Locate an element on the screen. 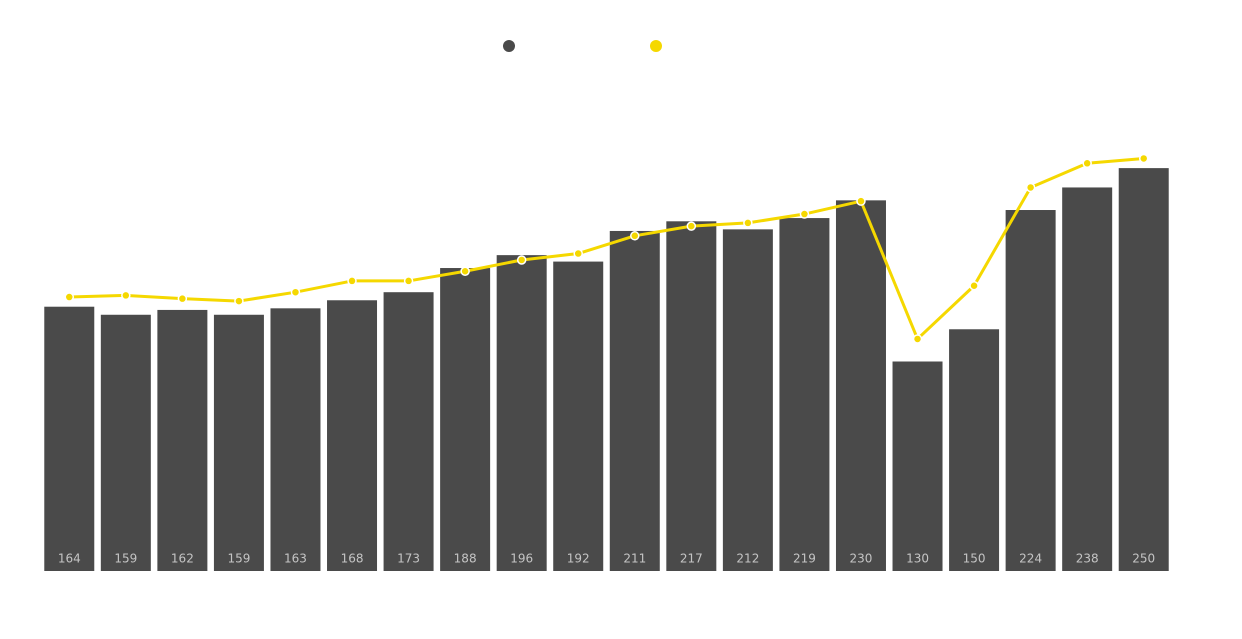  bar-value-label: 164 is located at coordinates (69, 559).